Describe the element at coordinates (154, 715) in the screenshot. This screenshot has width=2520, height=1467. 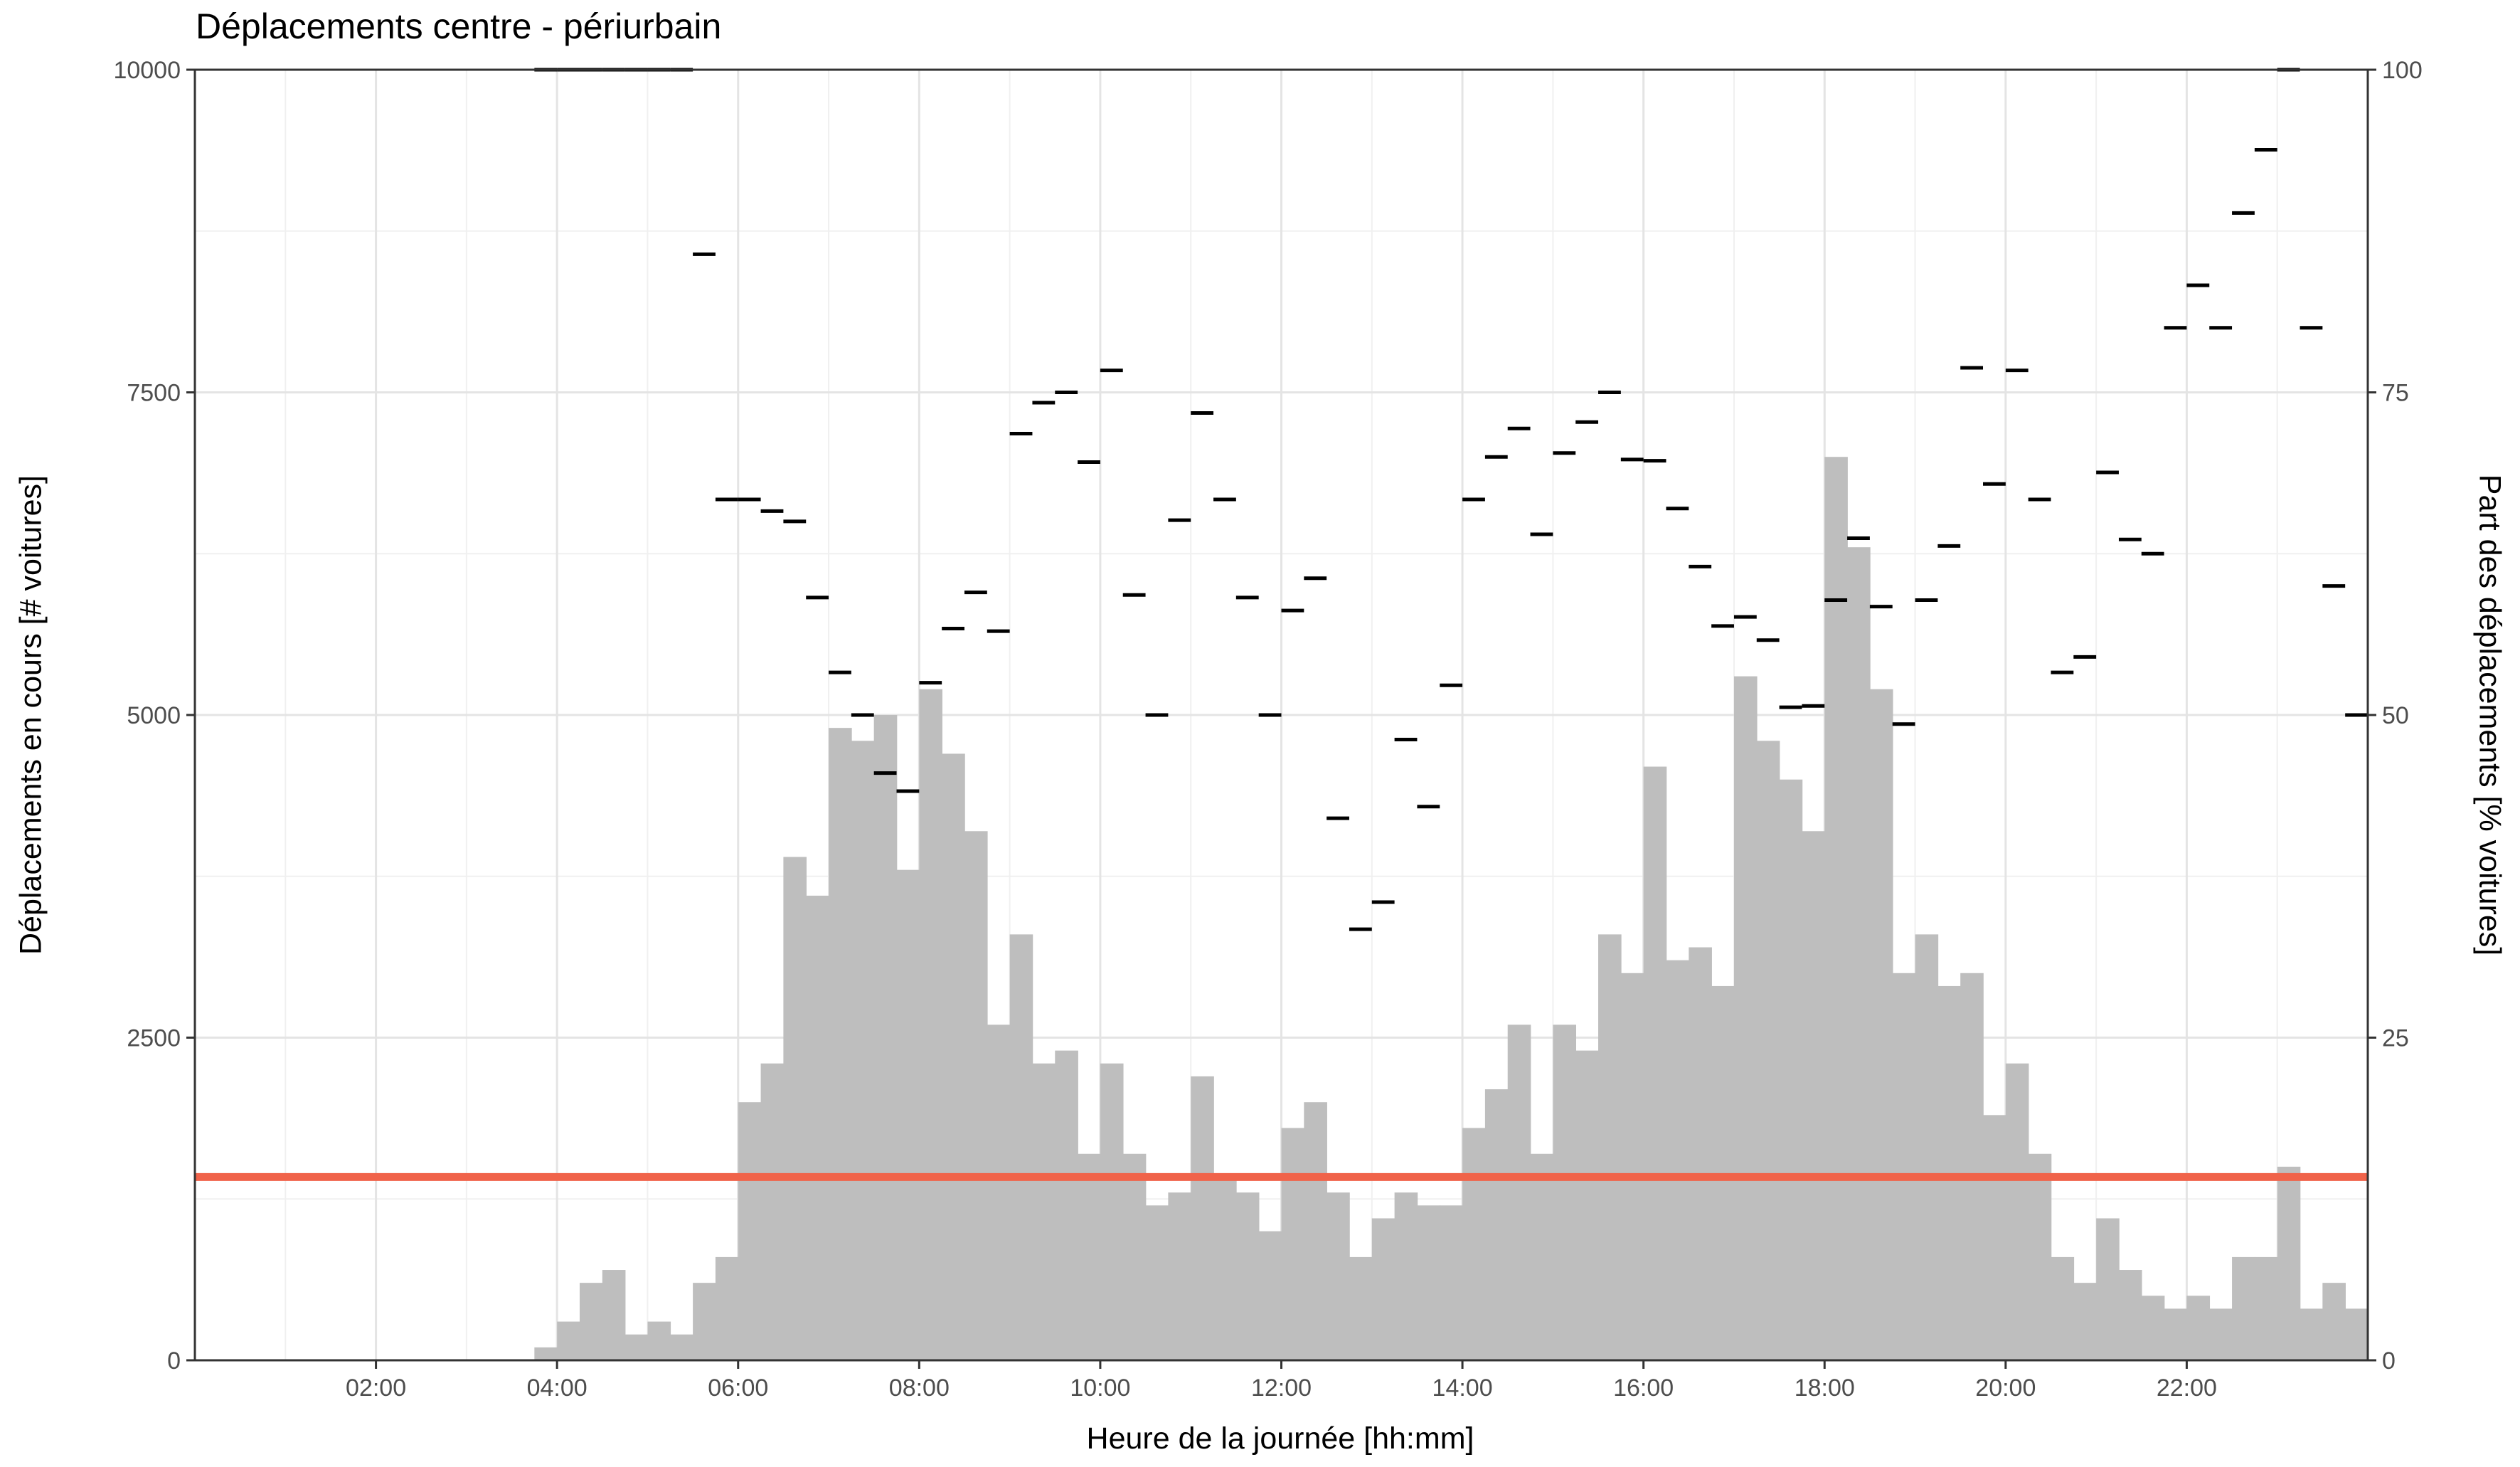
I see `y-tick-label-left: 5000` at that location.